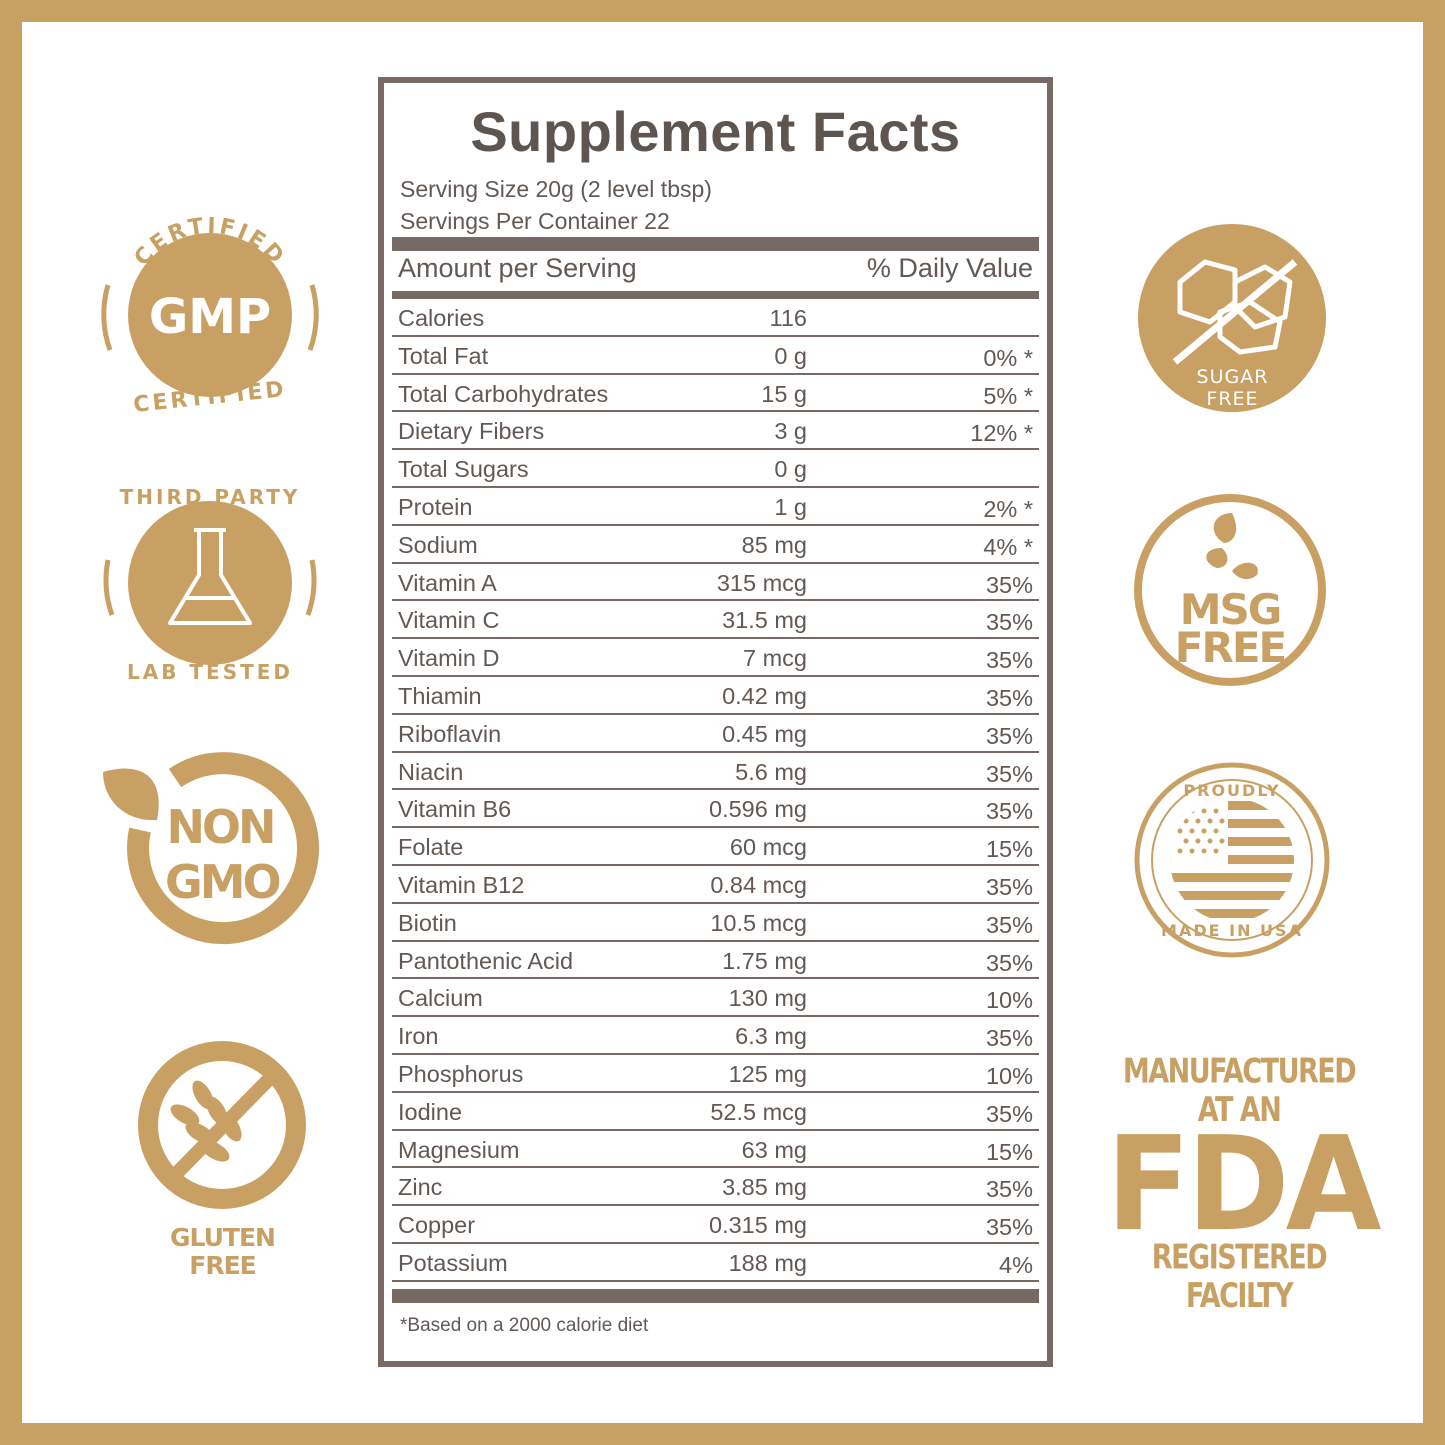 The height and width of the screenshot is (1445, 1445). What do you see at coordinates (771, 1036) in the screenshot?
I see `nutrient-amount: 6.3 mg` at bounding box center [771, 1036].